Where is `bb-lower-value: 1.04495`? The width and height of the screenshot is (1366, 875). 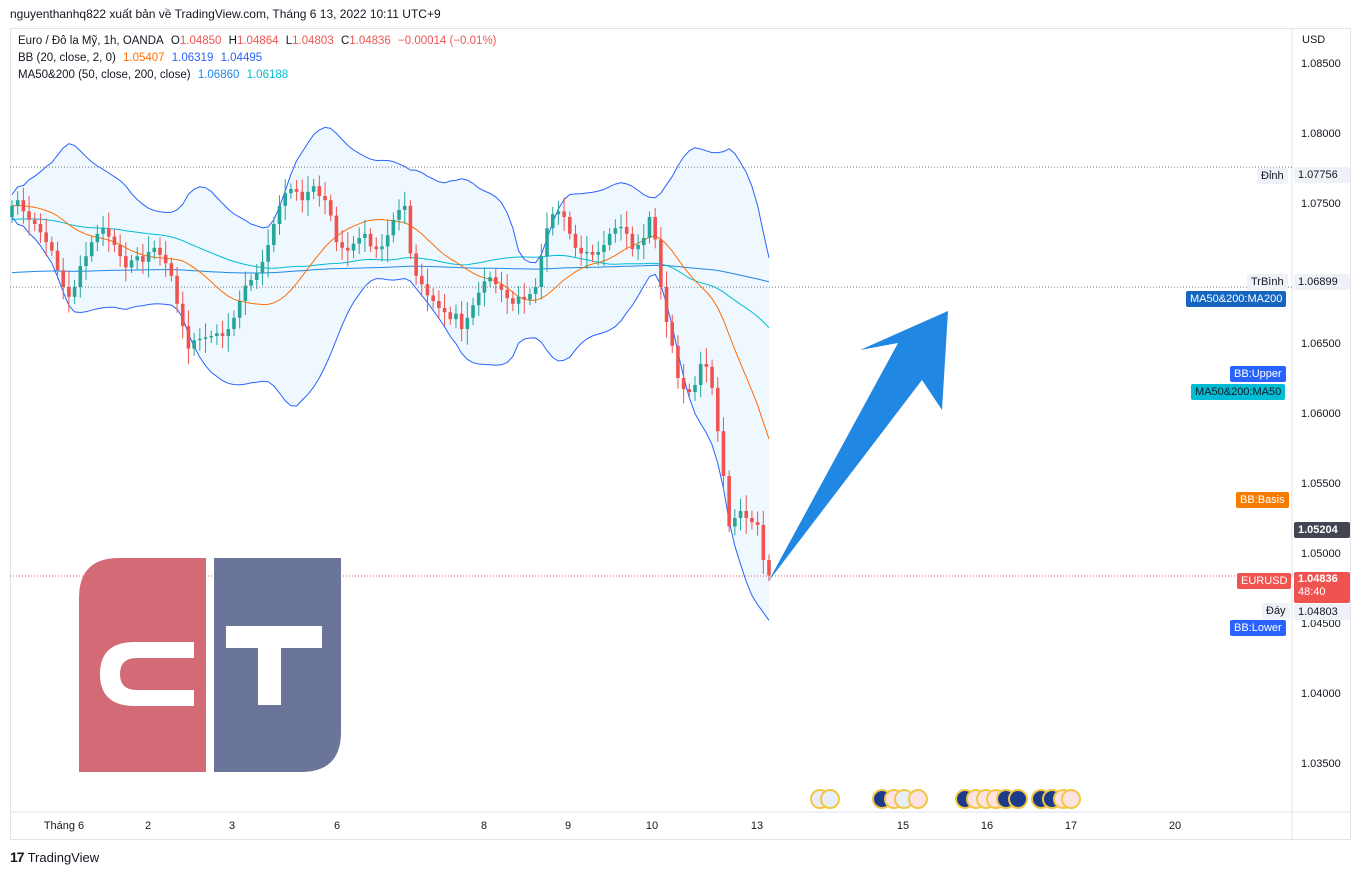
bb-lower-value: 1.04495 is located at coordinates (241, 58).